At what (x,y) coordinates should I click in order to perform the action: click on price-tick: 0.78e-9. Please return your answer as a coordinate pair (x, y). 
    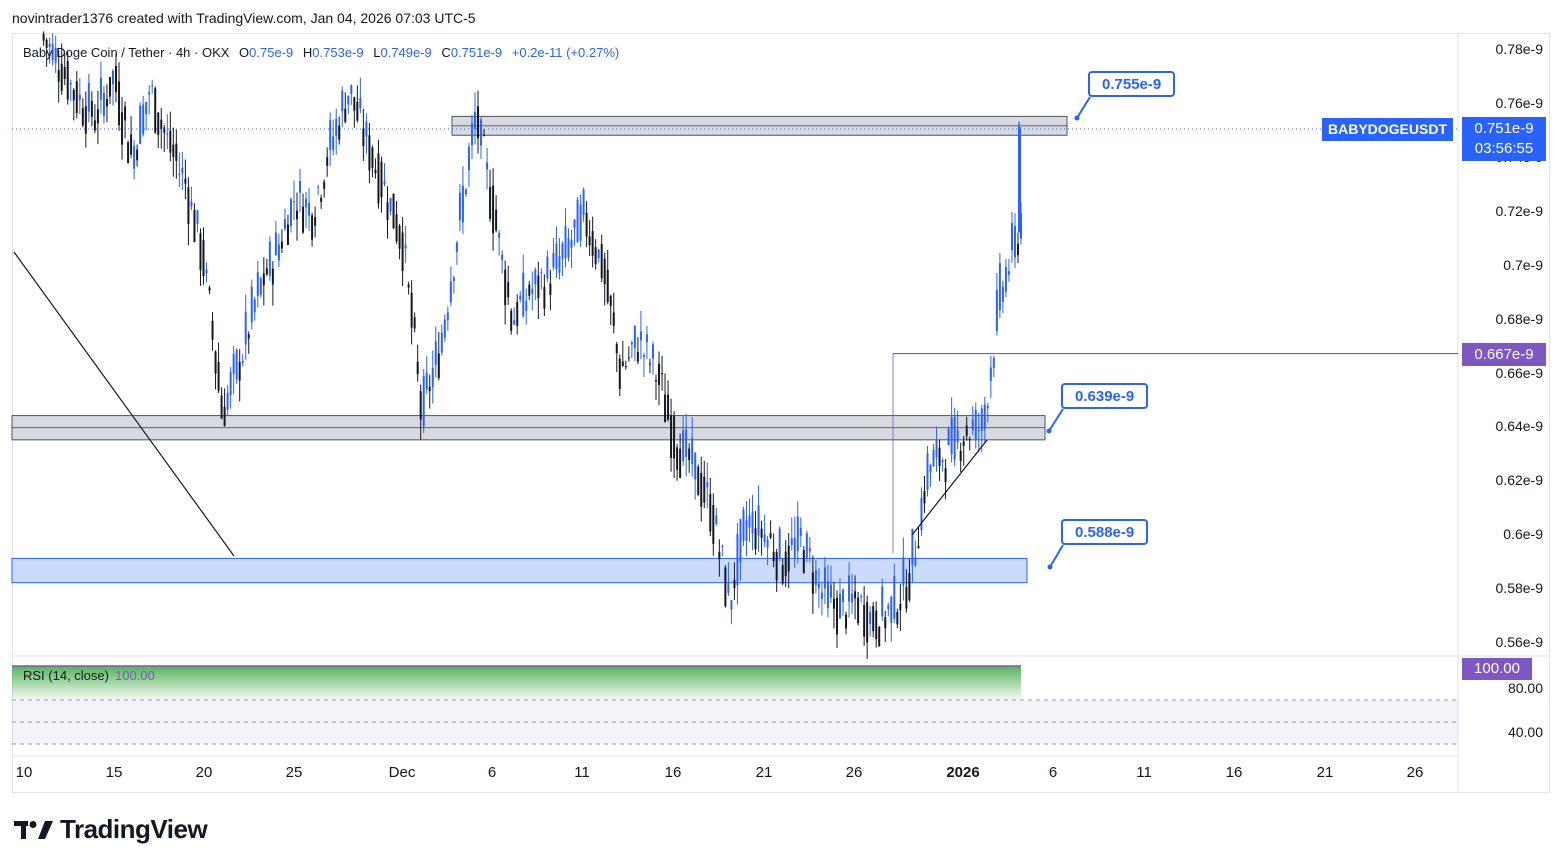
    Looking at the image, I should click on (1519, 49).